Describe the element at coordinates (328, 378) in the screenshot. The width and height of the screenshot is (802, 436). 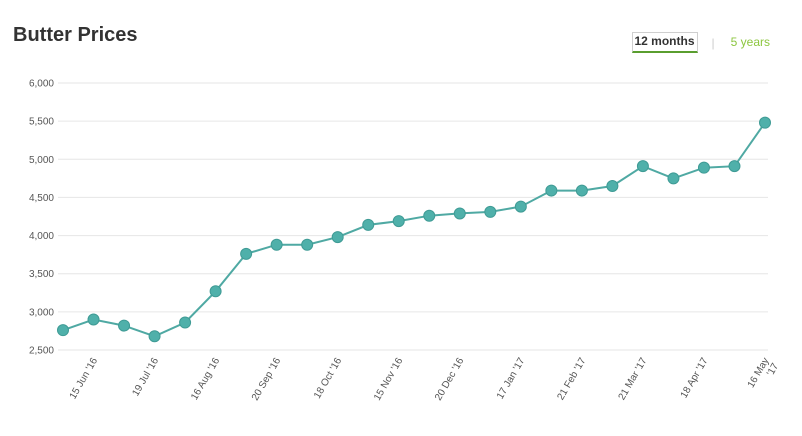
I see `x-tick-label: 18 Oct '16` at that location.